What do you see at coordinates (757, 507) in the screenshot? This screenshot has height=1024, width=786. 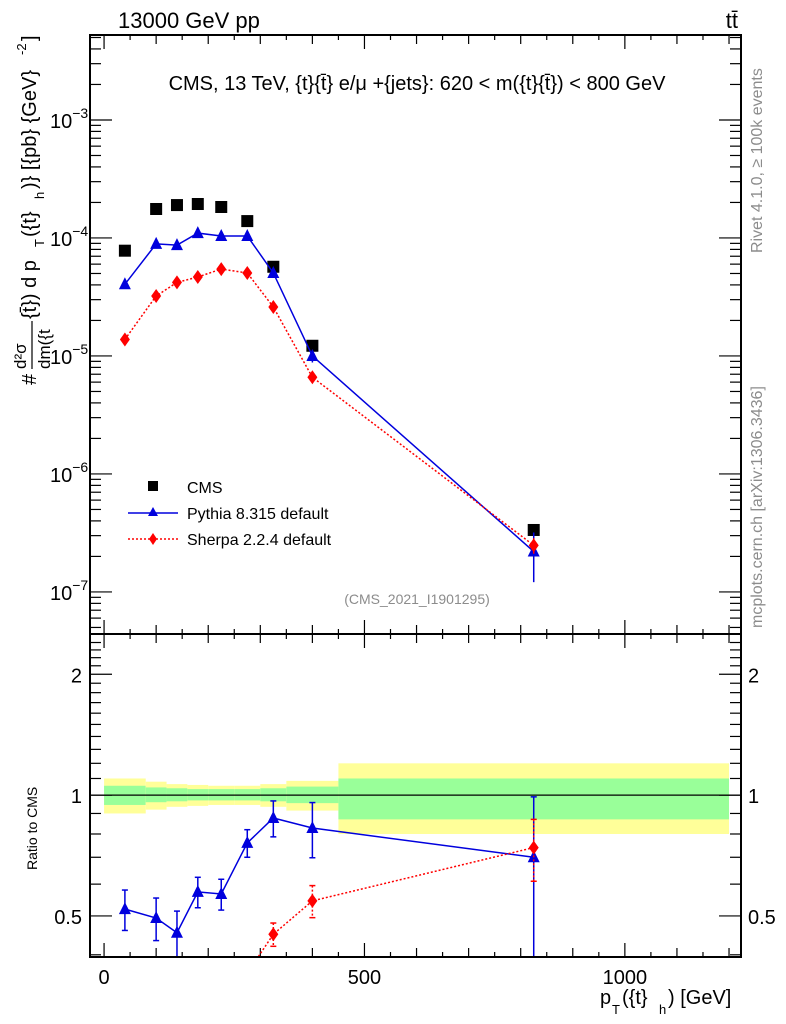 I see `mcplots-label: mcplots.cern.ch [arXiv:1306.3436]` at bounding box center [757, 507].